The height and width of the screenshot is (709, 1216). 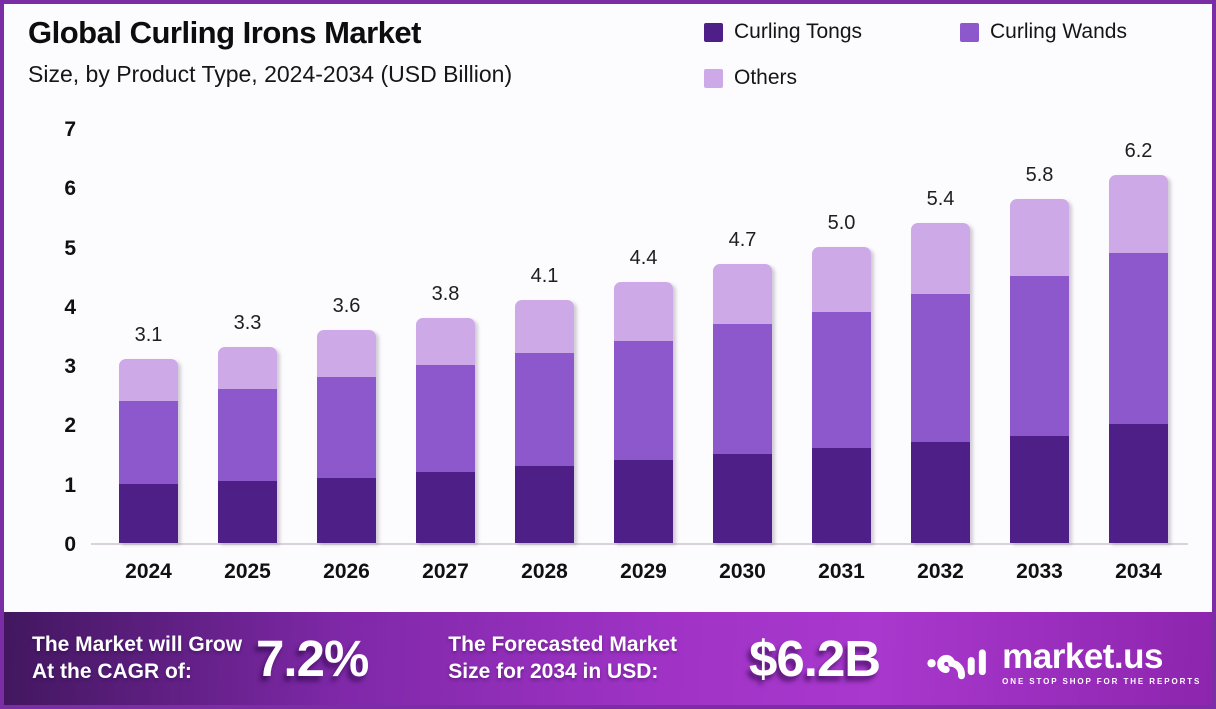 I want to click on bar-group-2027: 3.8, so click(x=445, y=413).